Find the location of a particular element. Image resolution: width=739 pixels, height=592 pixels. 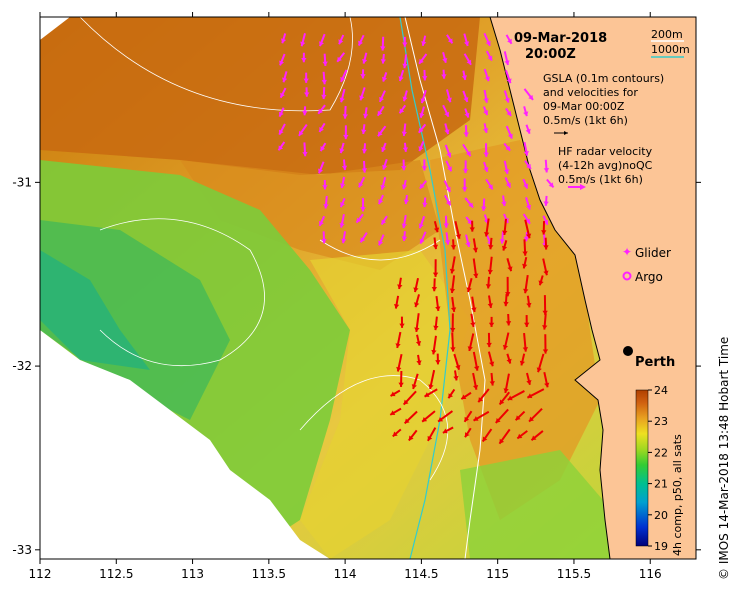

x-tick-label: 112.5 is located at coordinates (116, 574).